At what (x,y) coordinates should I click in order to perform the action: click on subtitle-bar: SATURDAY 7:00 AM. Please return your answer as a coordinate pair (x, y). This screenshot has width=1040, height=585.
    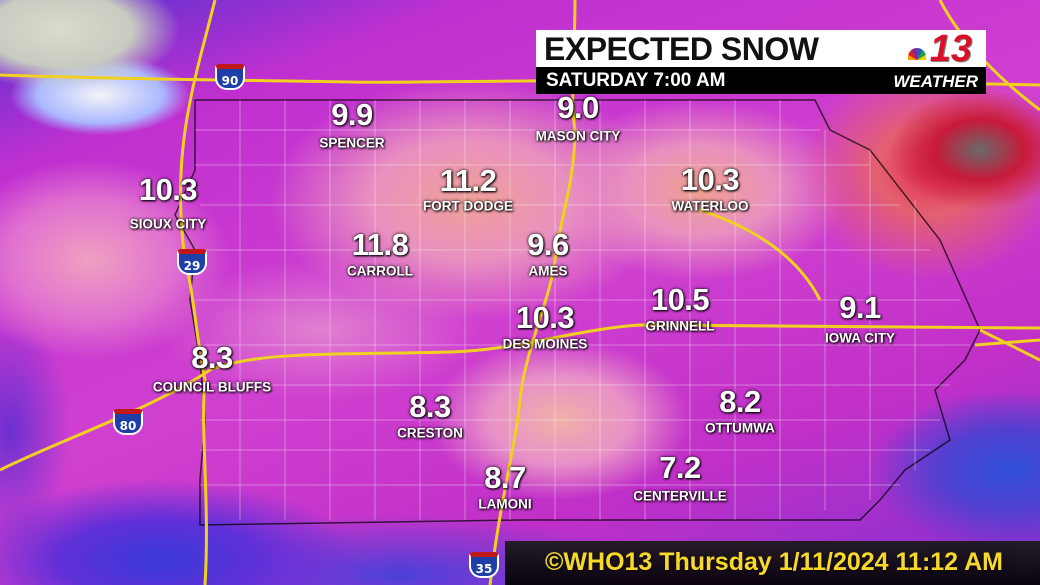
    Looking at the image, I should click on (761, 80).